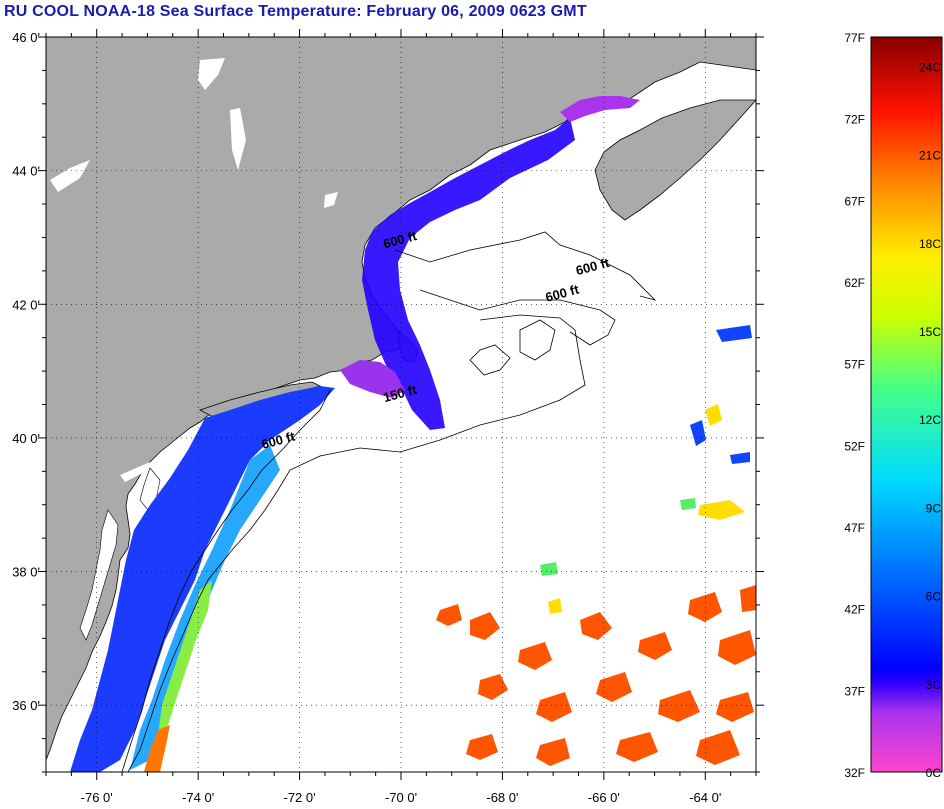 This screenshot has height=809, width=944. What do you see at coordinates (854, 38) in the screenshot?
I see `colorbar-f-label: 77F` at bounding box center [854, 38].